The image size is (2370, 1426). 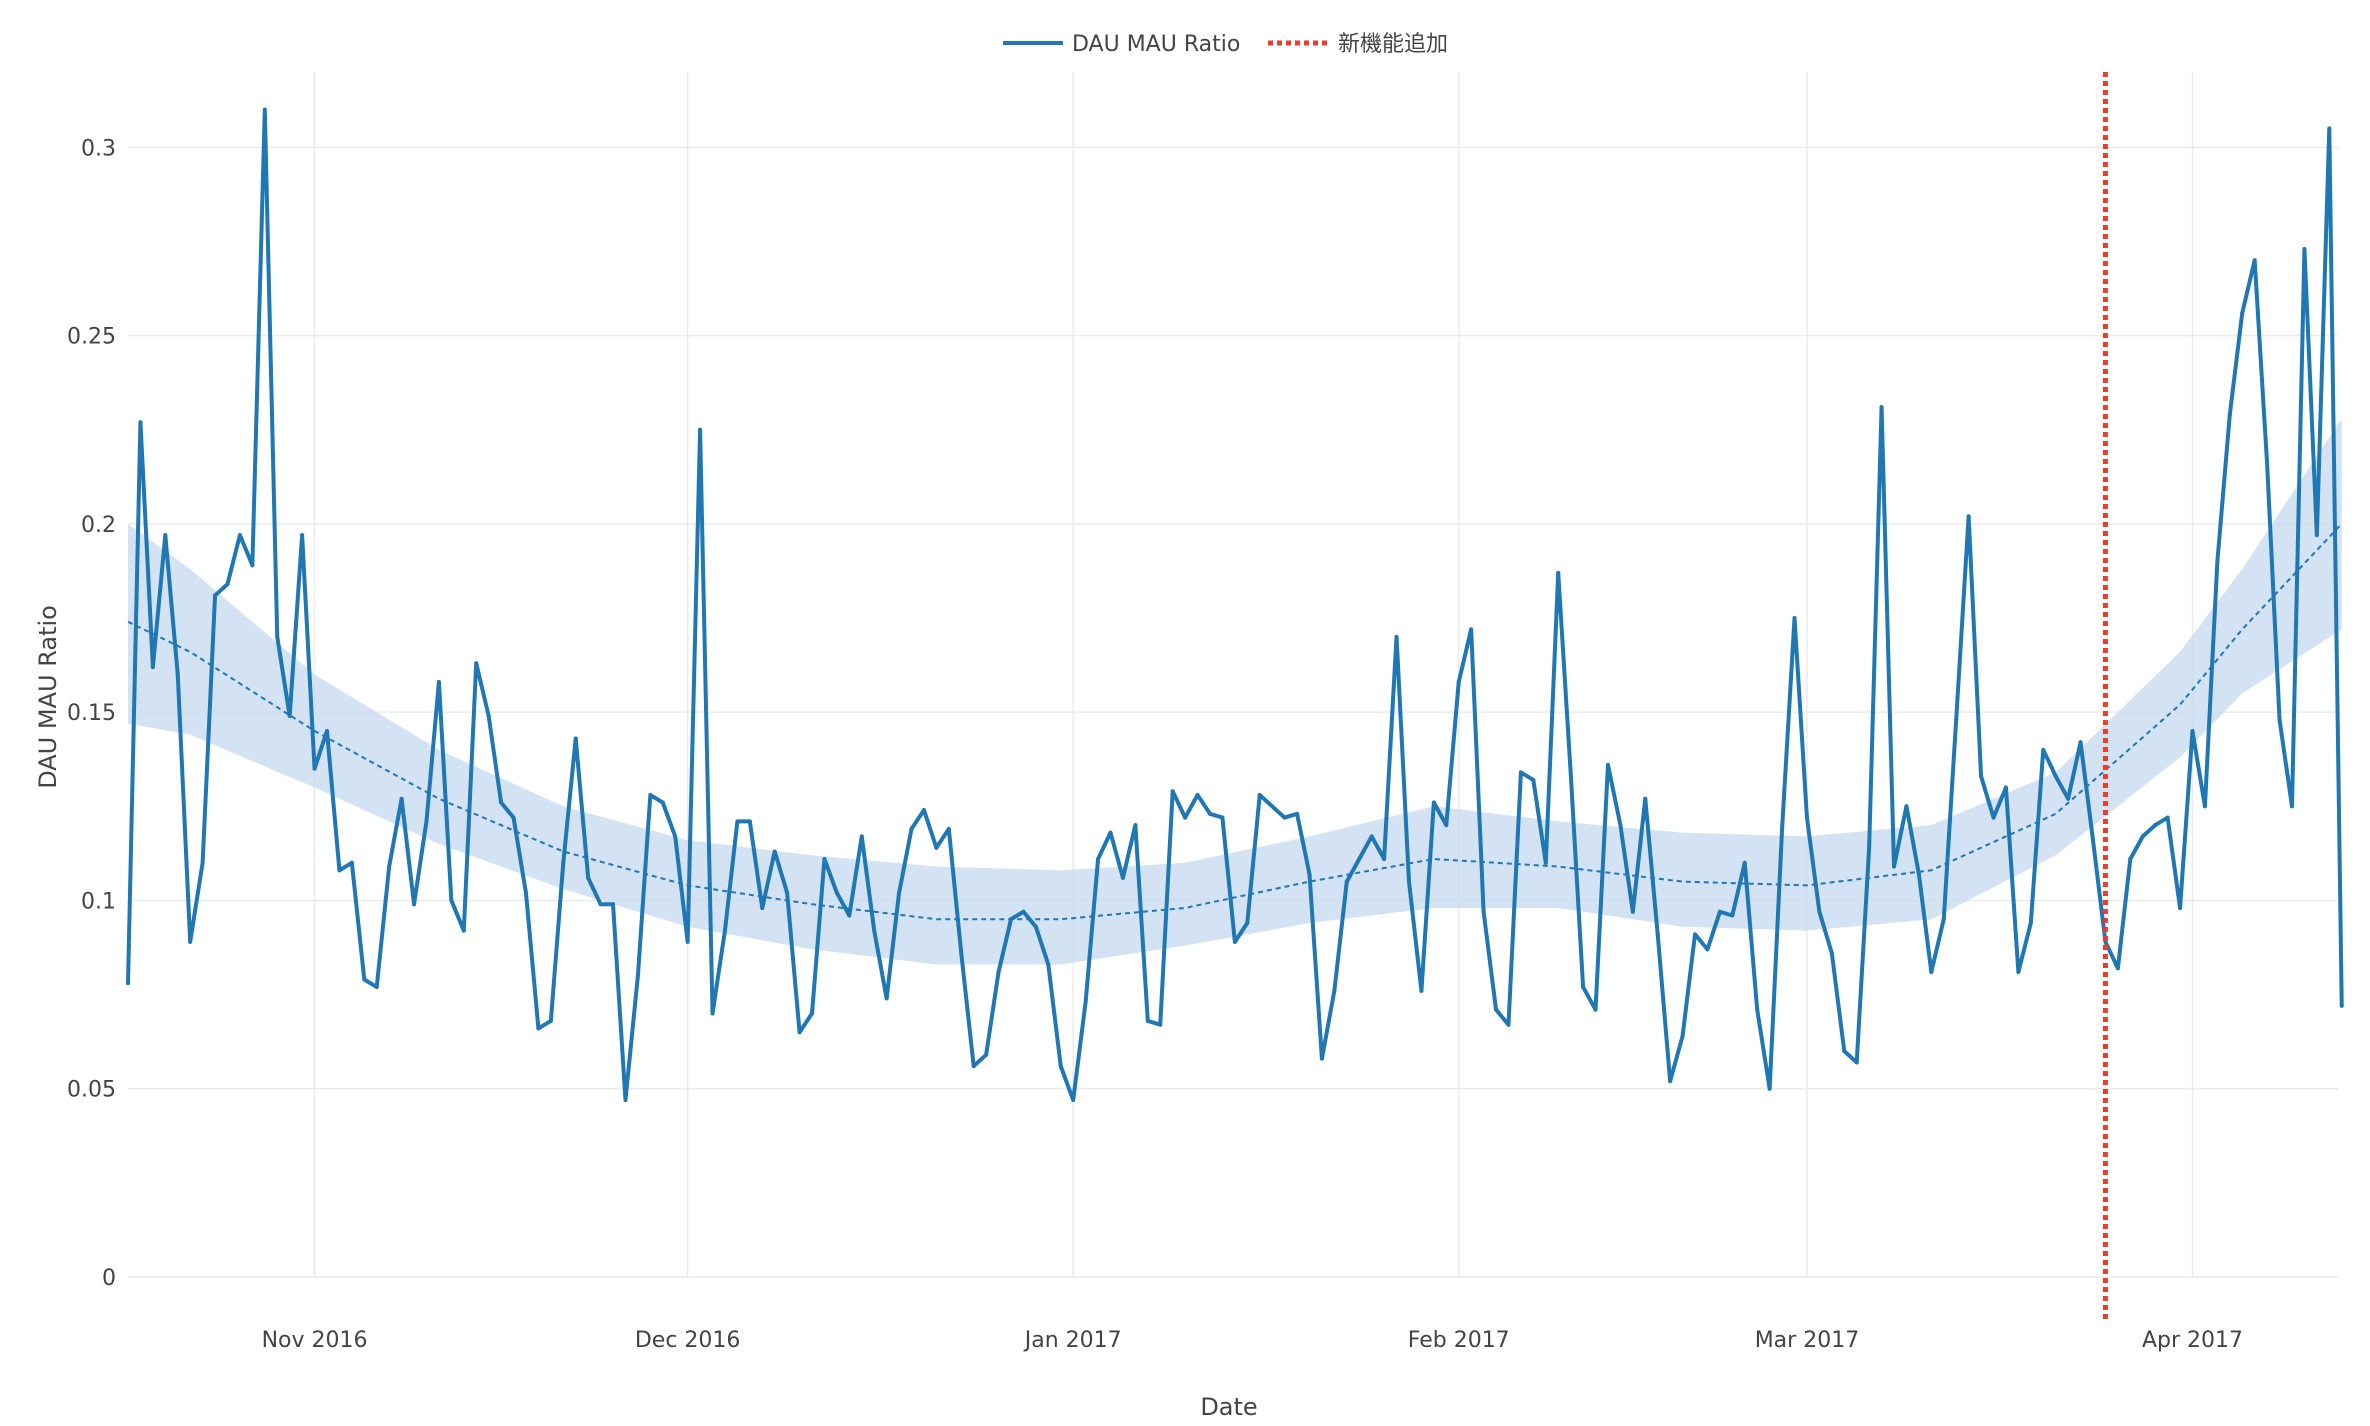 What do you see at coordinates (1358, 44) in the screenshot?
I see `legend-item-event: 新機能追加` at bounding box center [1358, 44].